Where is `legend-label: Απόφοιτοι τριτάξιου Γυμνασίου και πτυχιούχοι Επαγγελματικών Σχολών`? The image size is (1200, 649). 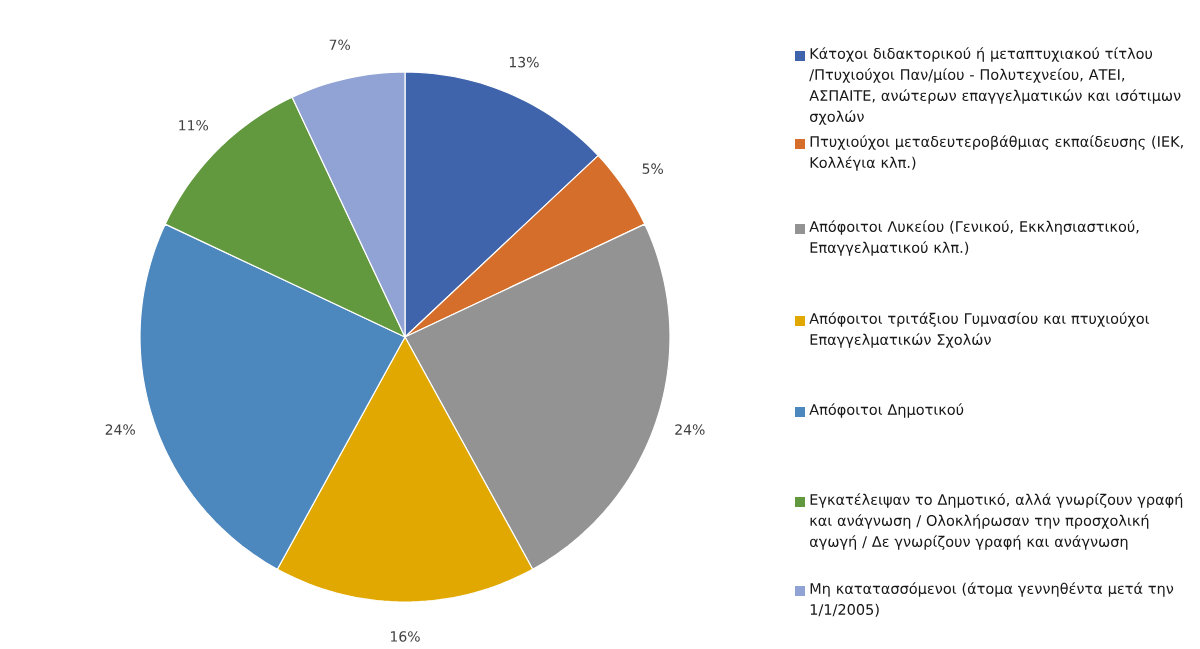
legend-label: Απόφοιτοι τριτάξιου Γυμνασίου και πτυχιούχοι Επαγγελματικών Σχολών is located at coordinates (979, 330).